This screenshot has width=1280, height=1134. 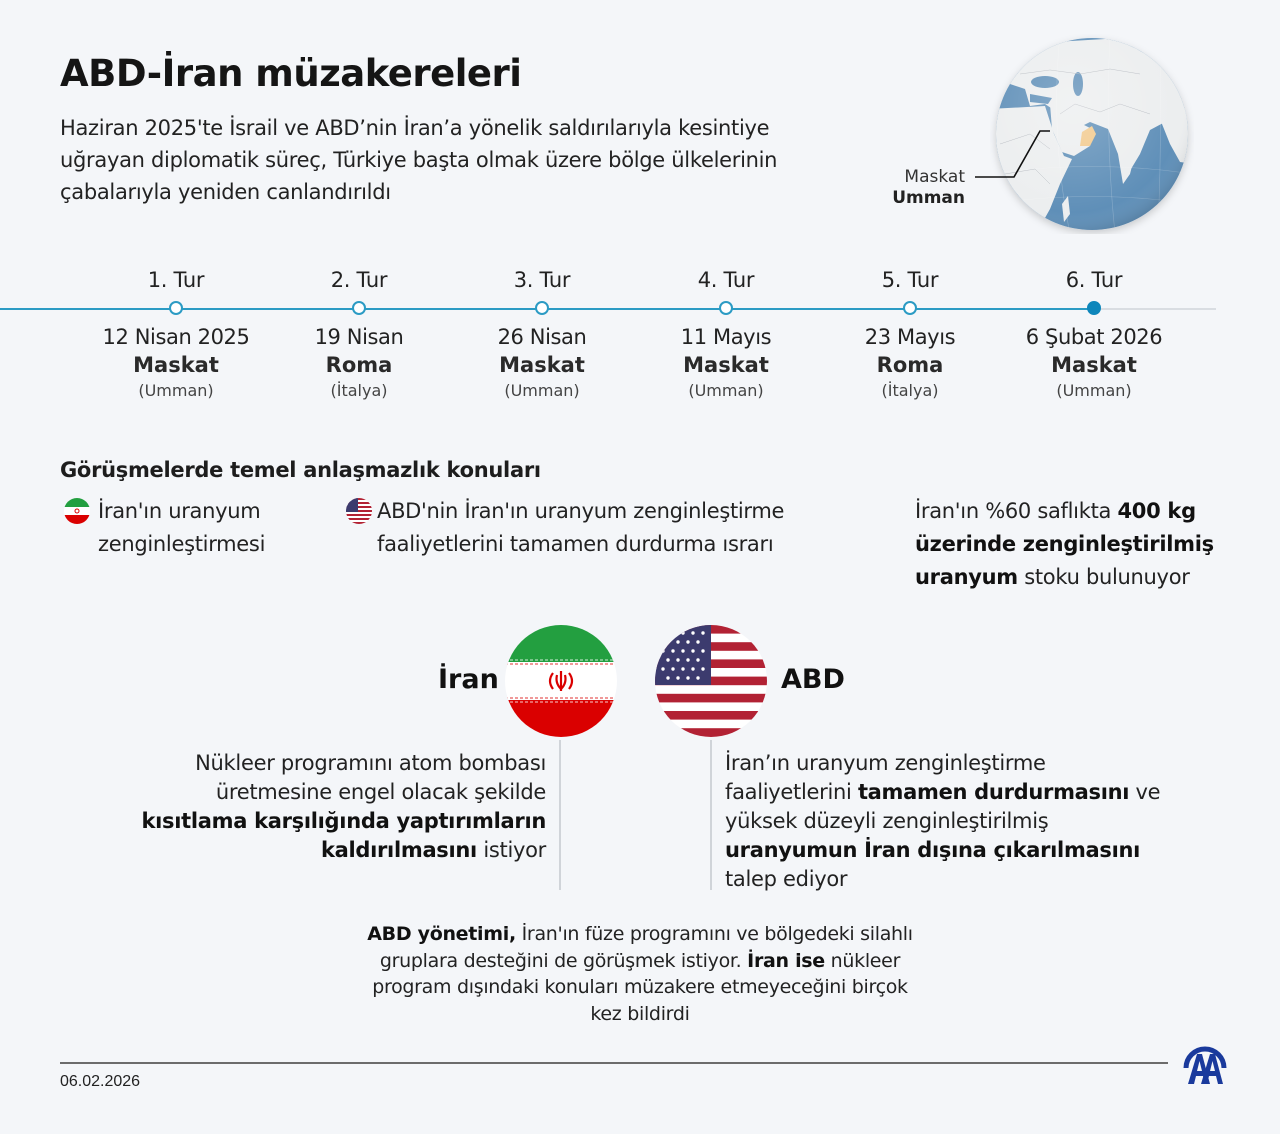 I want to click on round-date: 12 Nisan 2025, so click(x=176, y=337).